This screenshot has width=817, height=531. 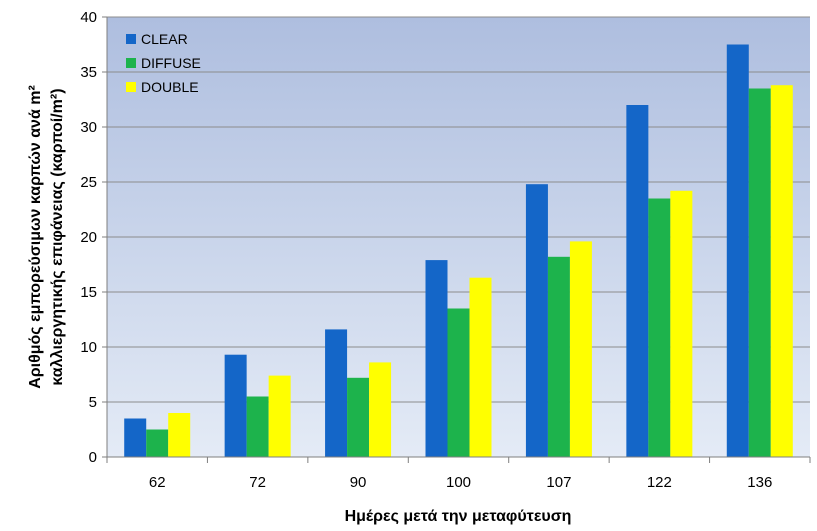 I want to click on y-tick-label: 20, so click(x=88, y=237).